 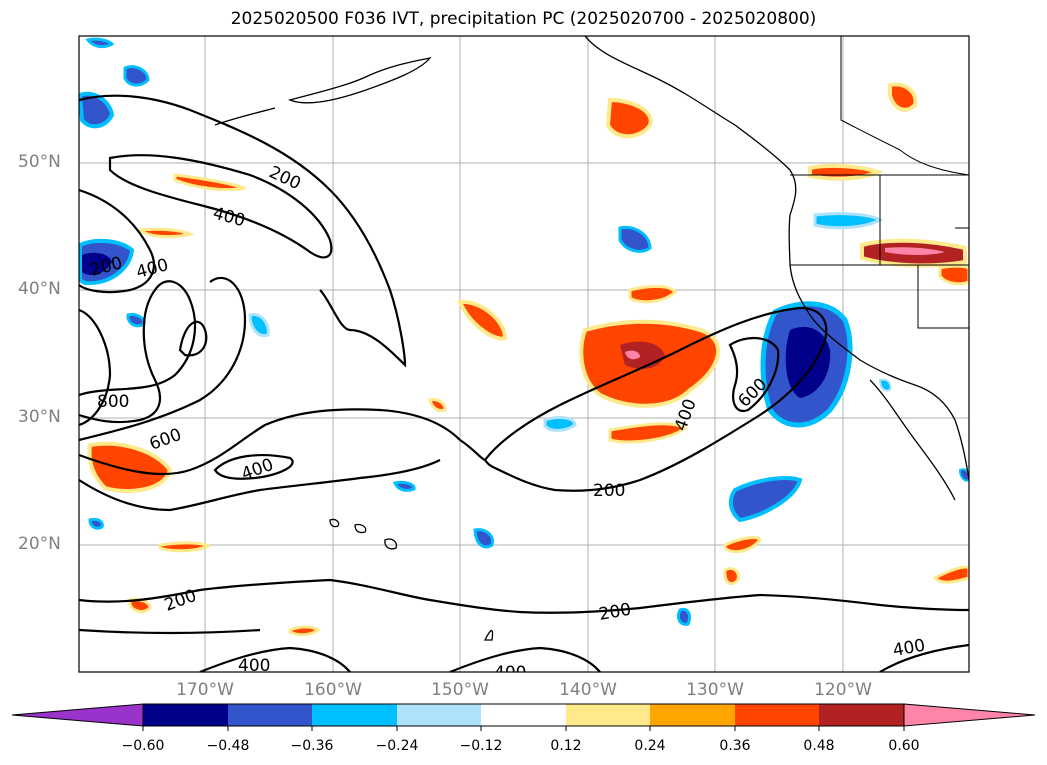 What do you see at coordinates (460, 690) in the screenshot?
I see `lon-label: 150°W` at bounding box center [460, 690].